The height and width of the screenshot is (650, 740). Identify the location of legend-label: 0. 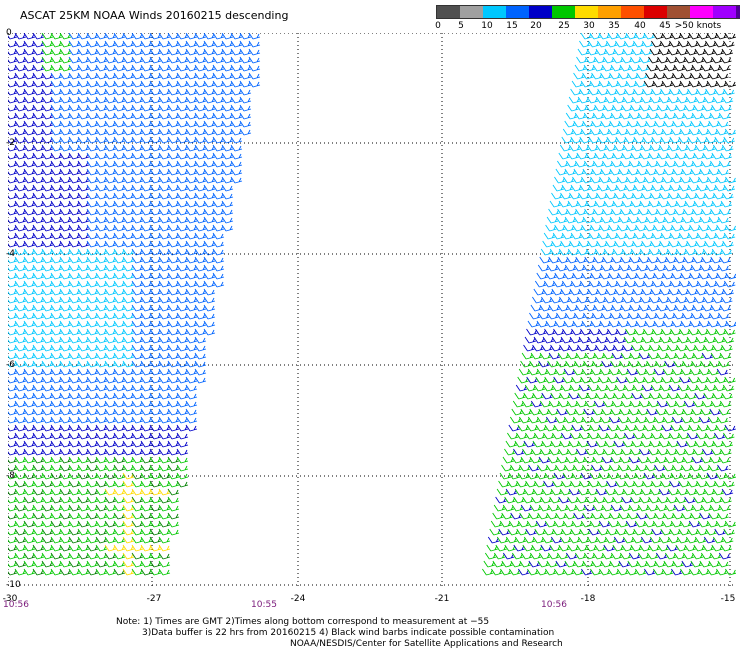
(438, 26).